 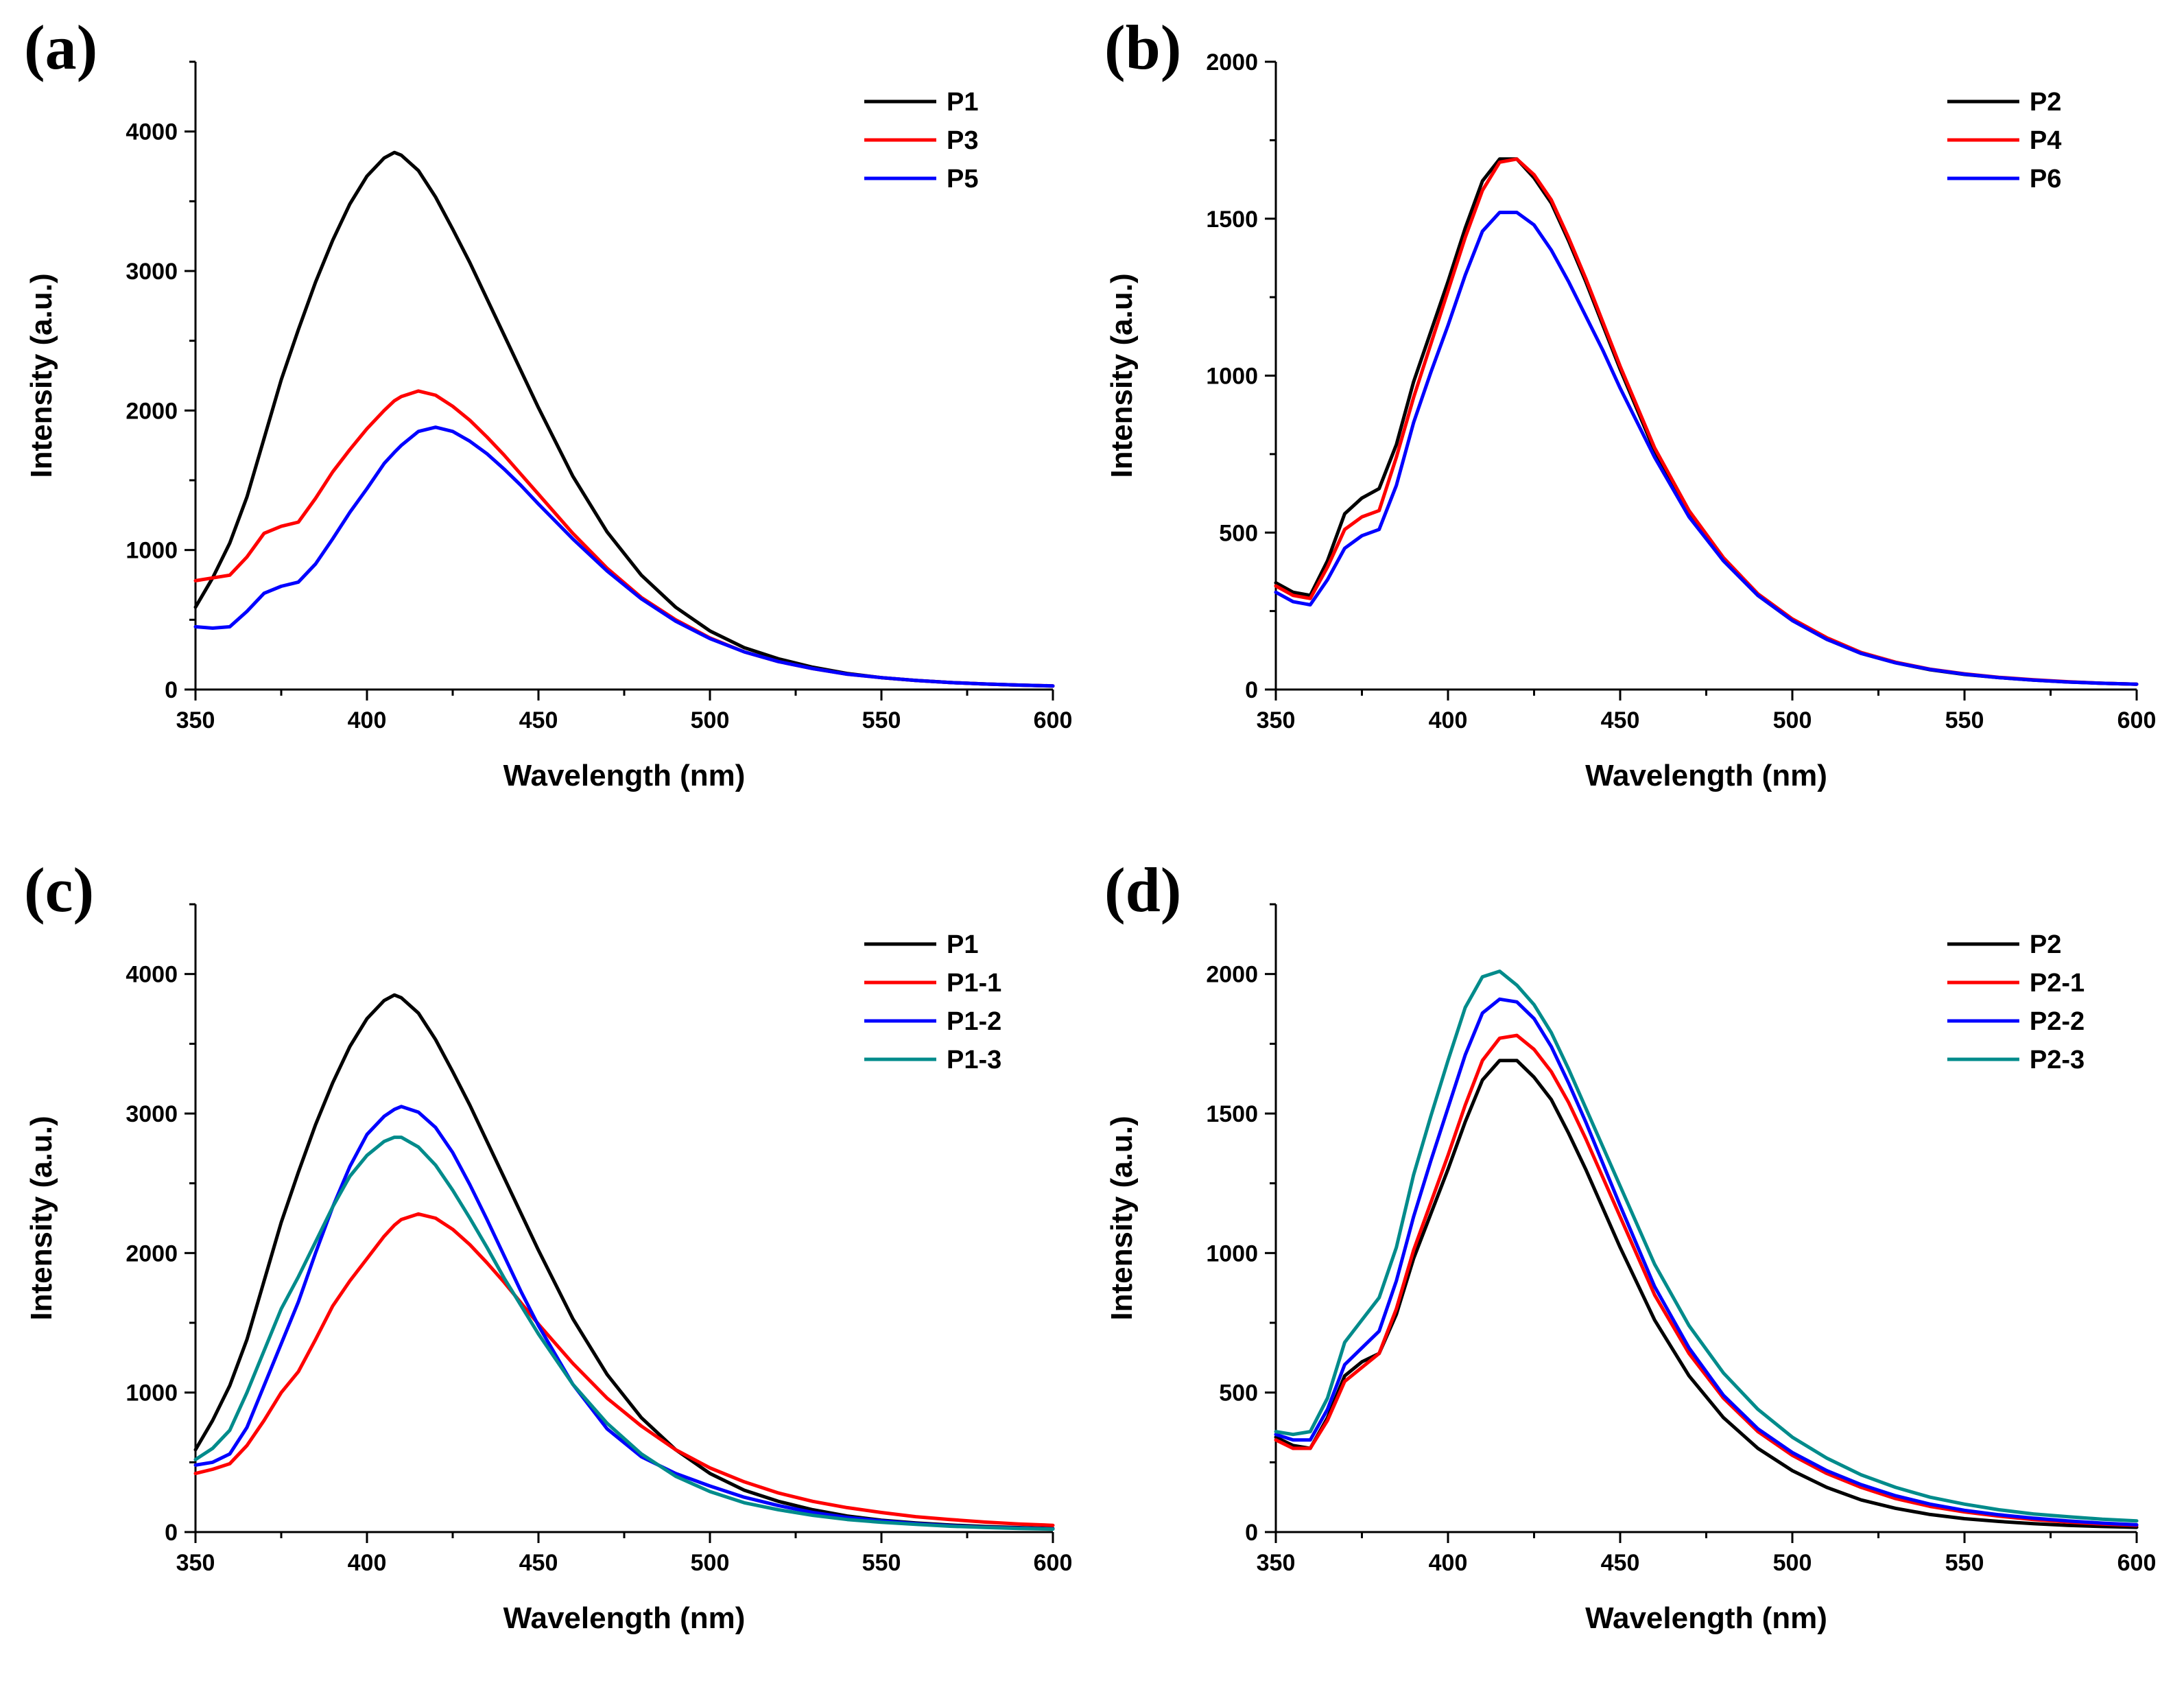 I want to click on panel-a-series-p5, so click(x=624, y=556).